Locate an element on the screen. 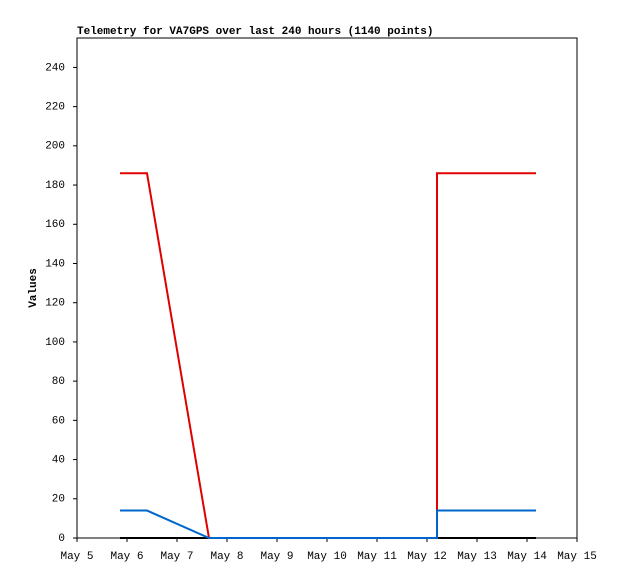 The width and height of the screenshot is (618, 584). y-tick-label: 240 is located at coordinates (55, 68).